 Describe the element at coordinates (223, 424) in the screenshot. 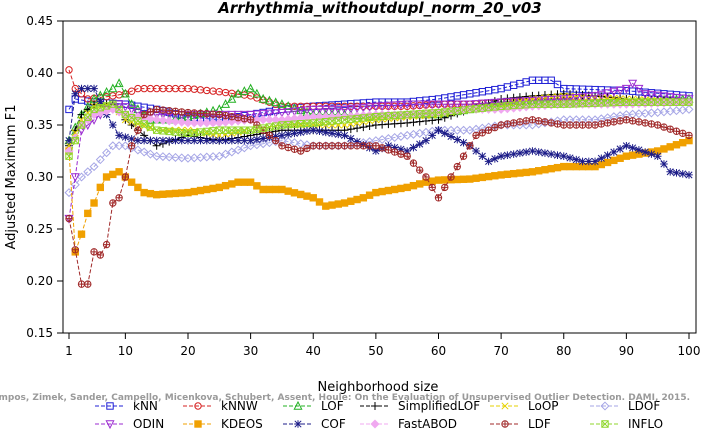

I see `legend-item-kdeos: KDEOS` at that location.